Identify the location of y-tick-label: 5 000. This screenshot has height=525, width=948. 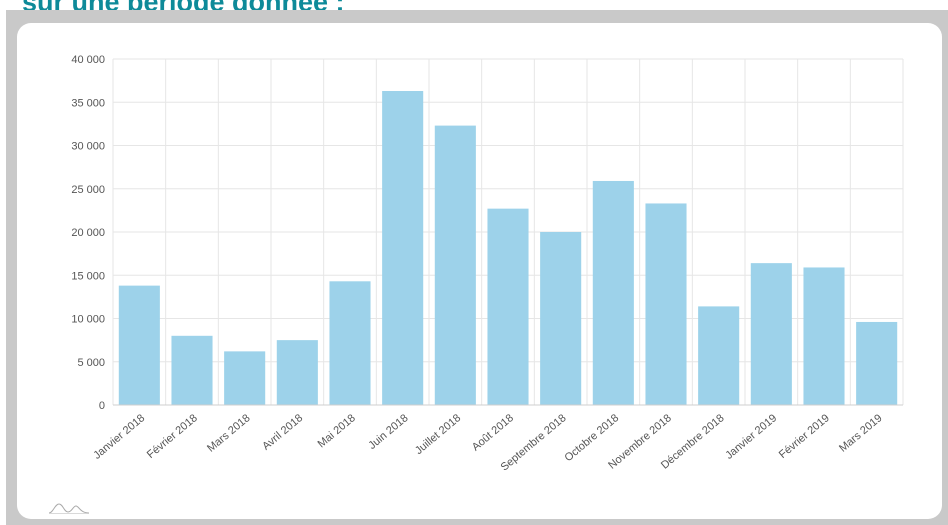
(91, 363).